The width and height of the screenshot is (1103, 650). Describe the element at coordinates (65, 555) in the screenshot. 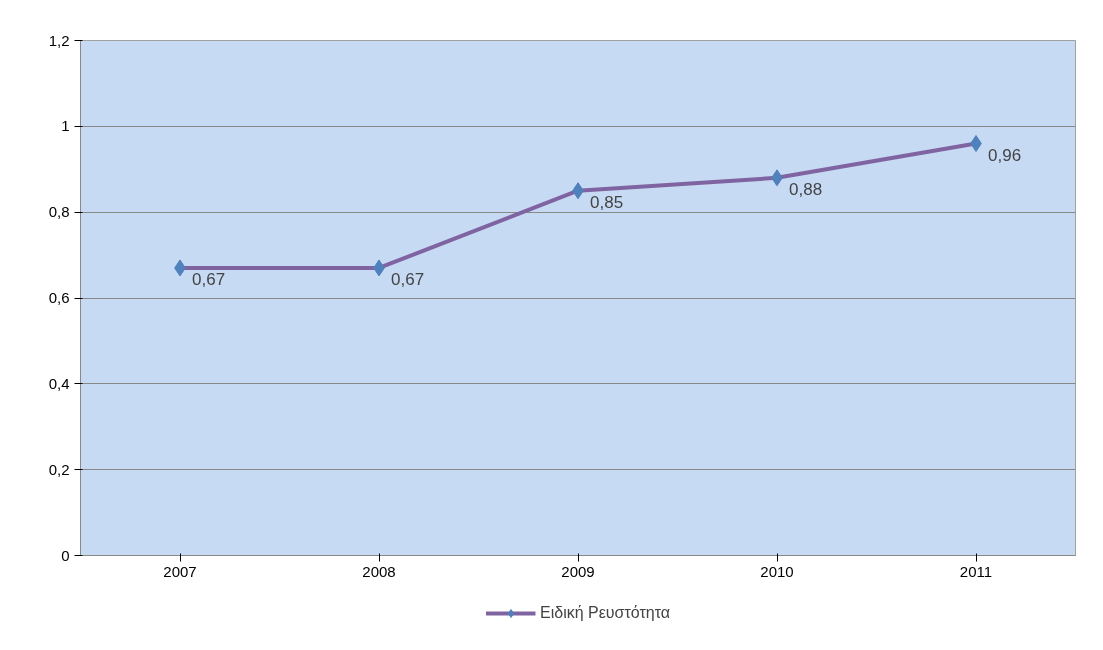

I see `y-tick-label: 0` at that location.